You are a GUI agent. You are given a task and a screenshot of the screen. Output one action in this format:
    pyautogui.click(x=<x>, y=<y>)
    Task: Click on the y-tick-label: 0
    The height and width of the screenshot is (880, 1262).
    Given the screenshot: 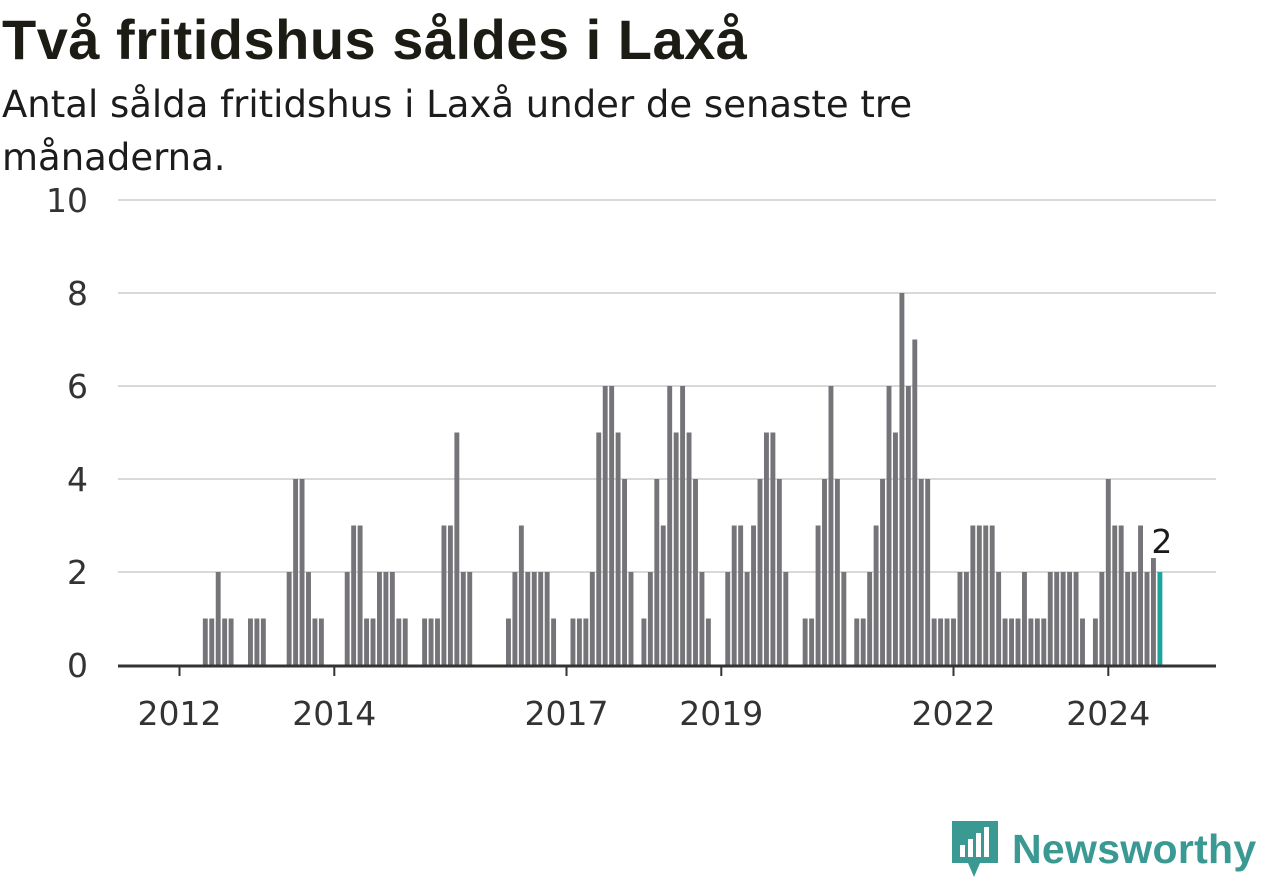 What is the action you would take?
    pyautogui.click(x=77, y=665)
    